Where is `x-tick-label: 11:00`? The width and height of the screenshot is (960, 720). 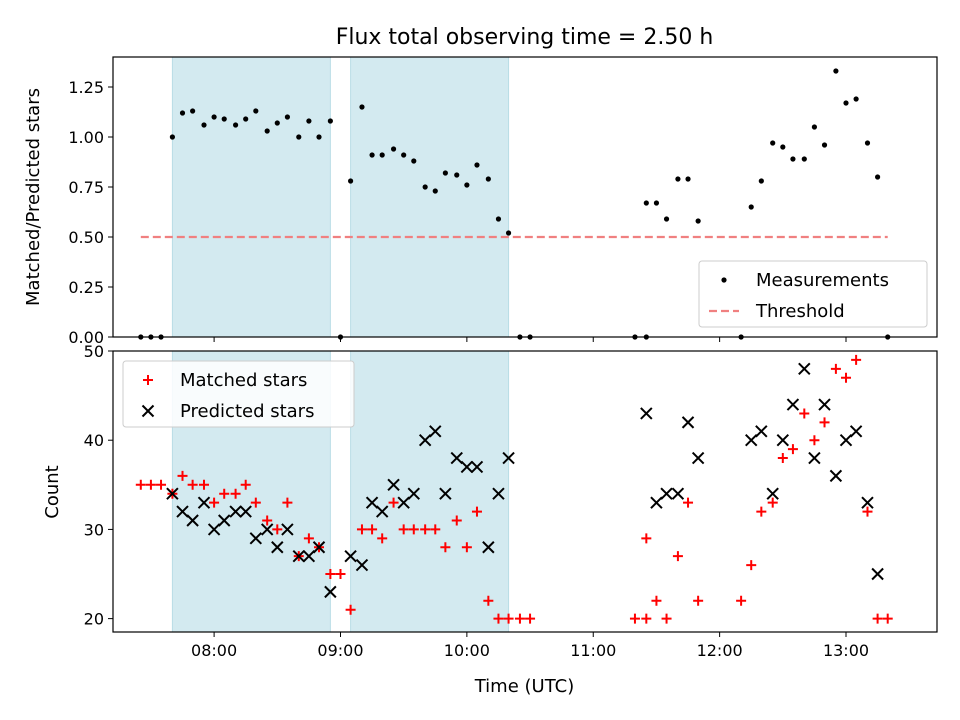
x-tick-label: 11:00 is located at coordinates (593, 650).